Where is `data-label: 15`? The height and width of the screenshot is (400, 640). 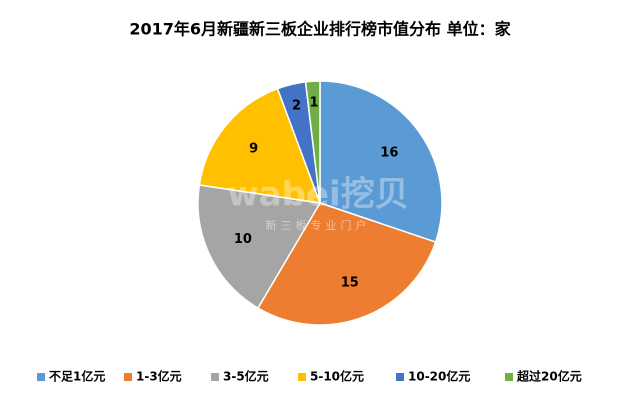
data-label: 15 is located at coordinates (350, 283).